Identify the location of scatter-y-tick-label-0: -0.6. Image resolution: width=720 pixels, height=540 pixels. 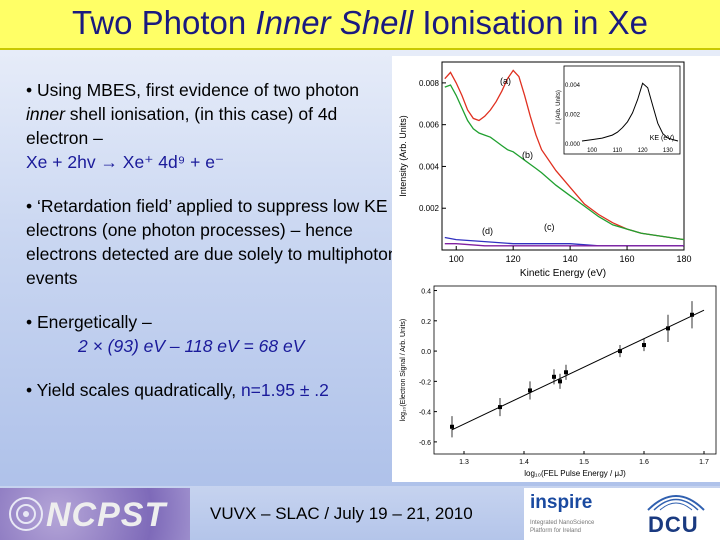
(425, 443).